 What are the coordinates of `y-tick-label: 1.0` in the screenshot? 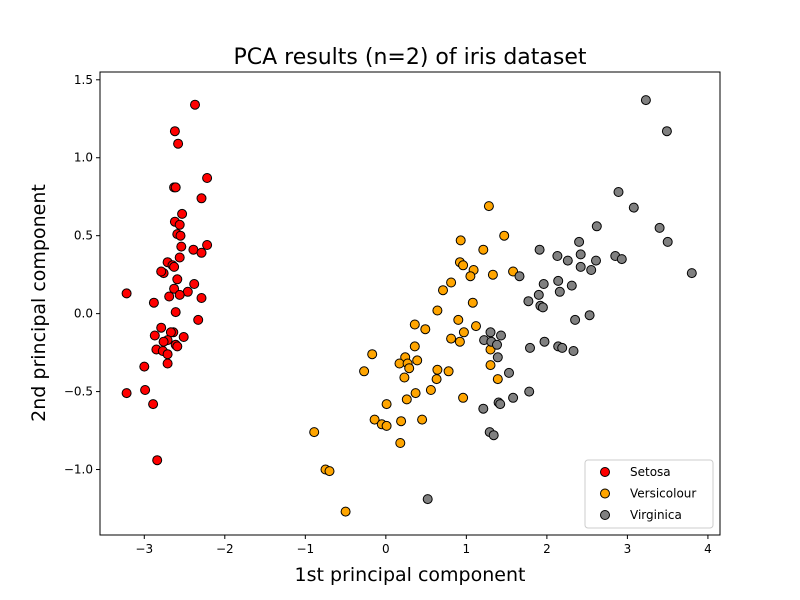 It's located at (83, 158).